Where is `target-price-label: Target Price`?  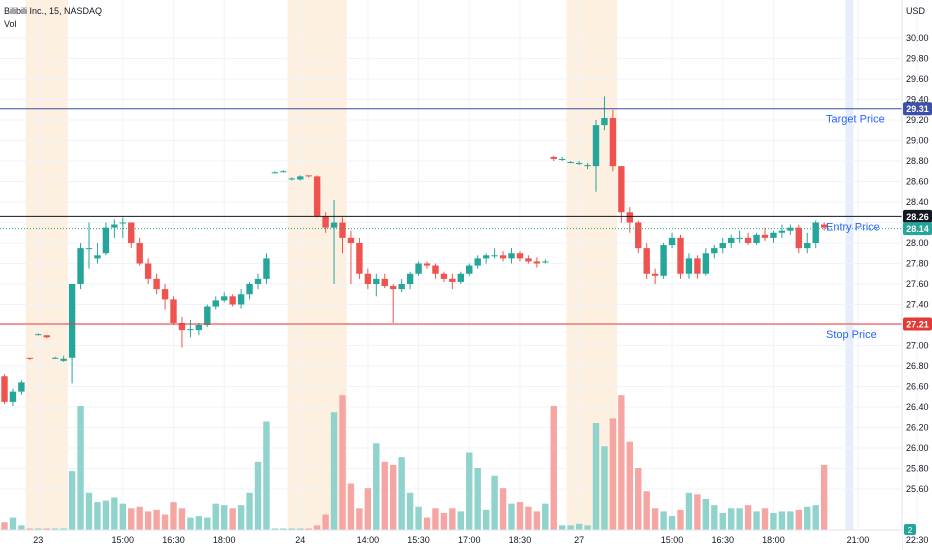
target-price-label: Target Price is located at coordinates (855, 120).